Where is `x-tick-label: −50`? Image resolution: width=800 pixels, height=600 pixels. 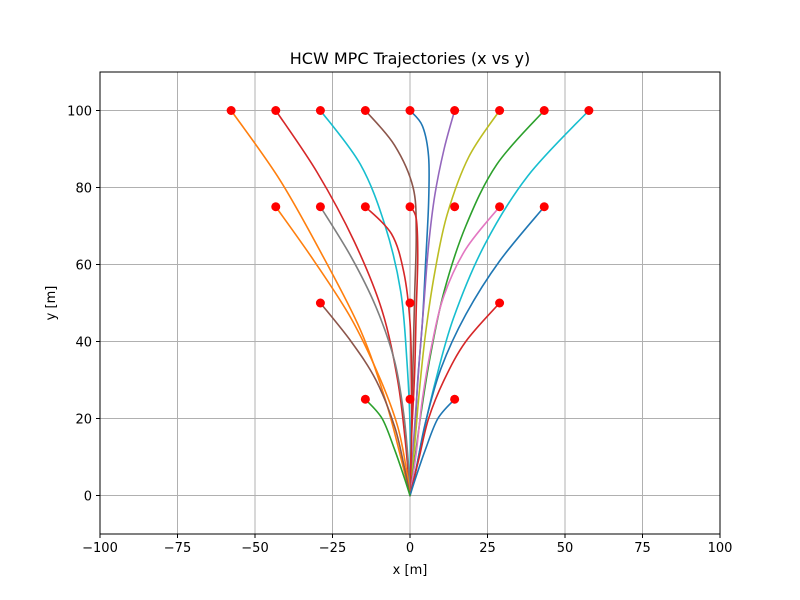 x-tick-label: −50 is located at coordinates (254, 548).